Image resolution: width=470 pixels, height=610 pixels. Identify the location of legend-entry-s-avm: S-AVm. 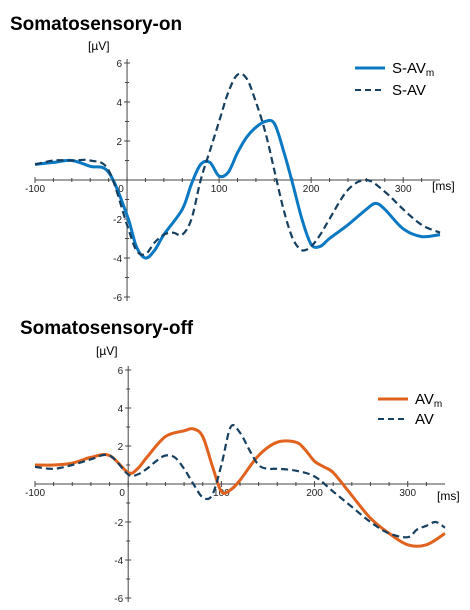
(413, 69).